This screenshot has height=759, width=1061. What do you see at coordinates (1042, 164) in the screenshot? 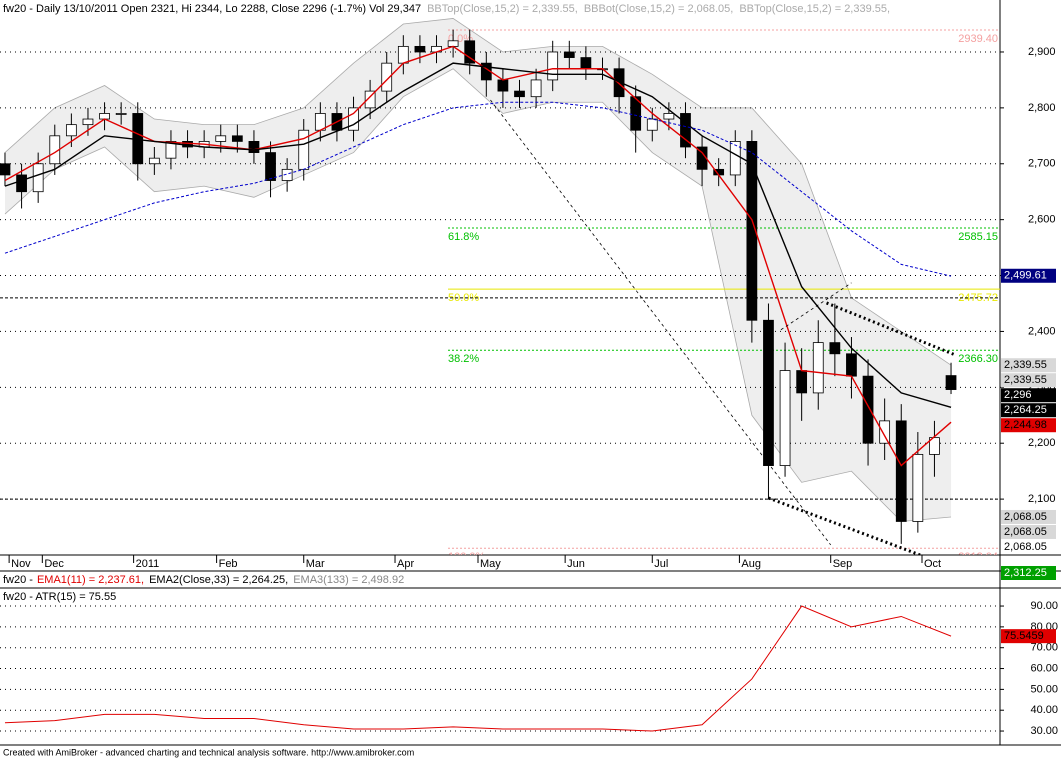
I see `y-tick-label: 2,700` at bounding box center [1042, 164].